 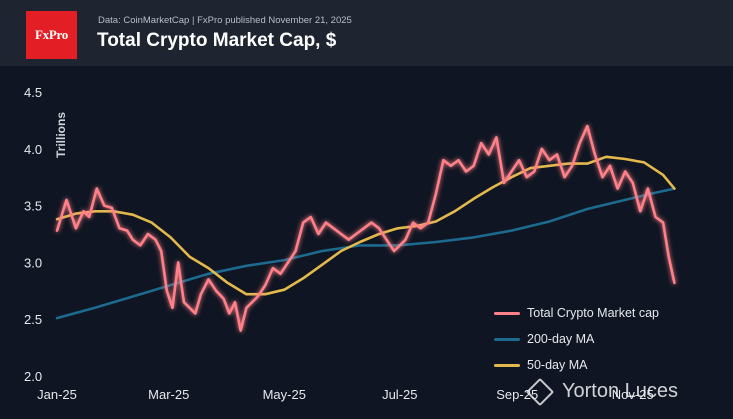 I want to click on x-tick-label: Sep-25, so click(x=517, y=394).